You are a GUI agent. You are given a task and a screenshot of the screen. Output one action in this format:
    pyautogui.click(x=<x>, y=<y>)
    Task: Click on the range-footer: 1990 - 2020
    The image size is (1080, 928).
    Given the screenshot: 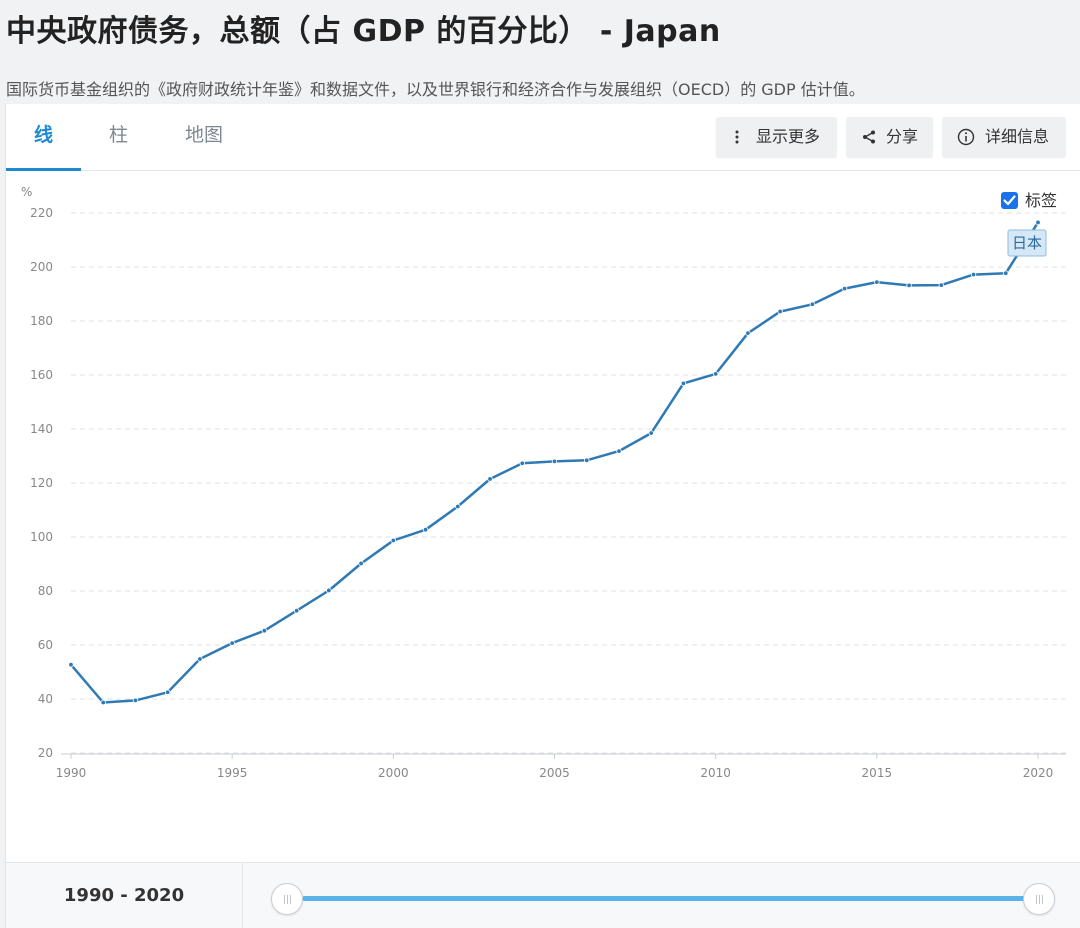 What is the action you would take?
    pyautogui.click(x=543, y=895)
    